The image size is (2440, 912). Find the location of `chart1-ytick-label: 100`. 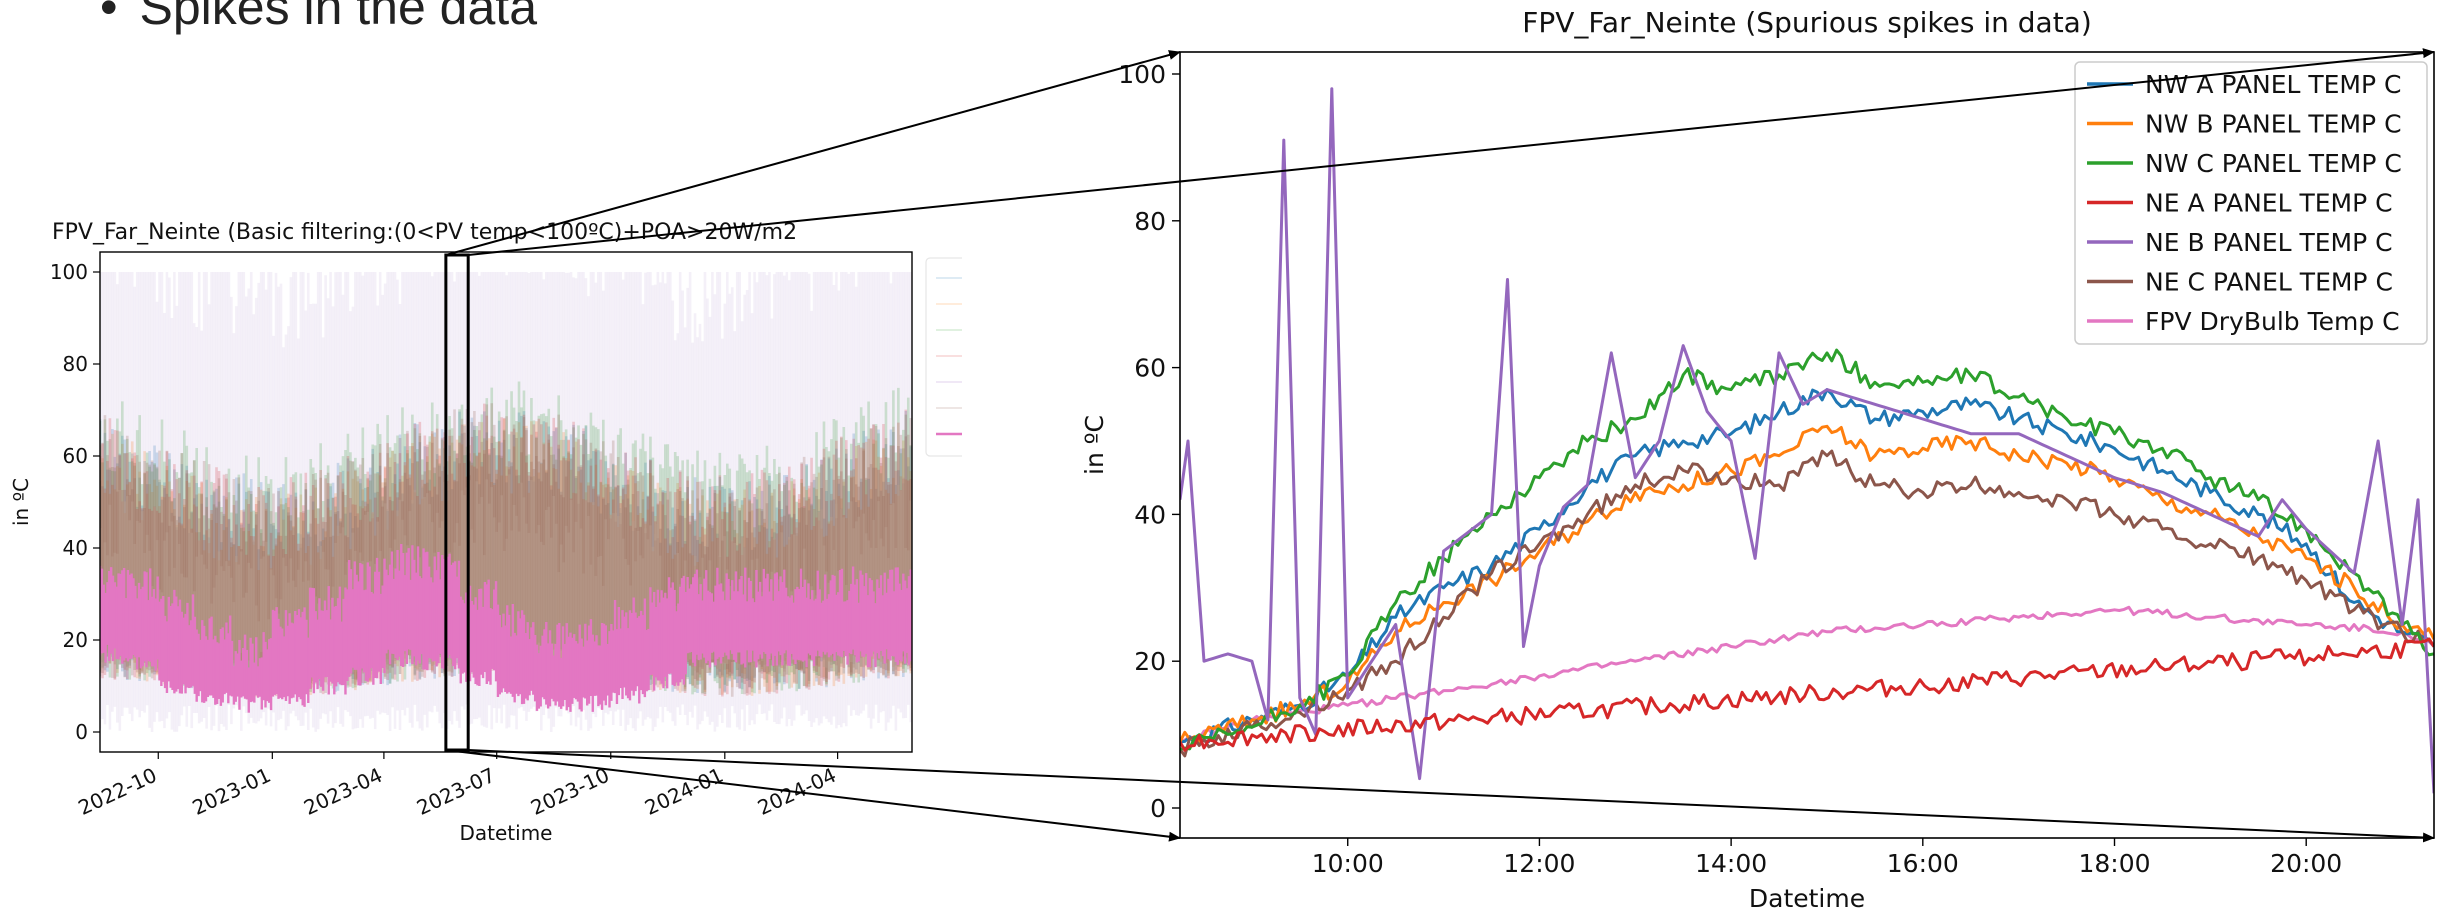

chart1-ytick-label: 100 is located at coordinates (69, 272).